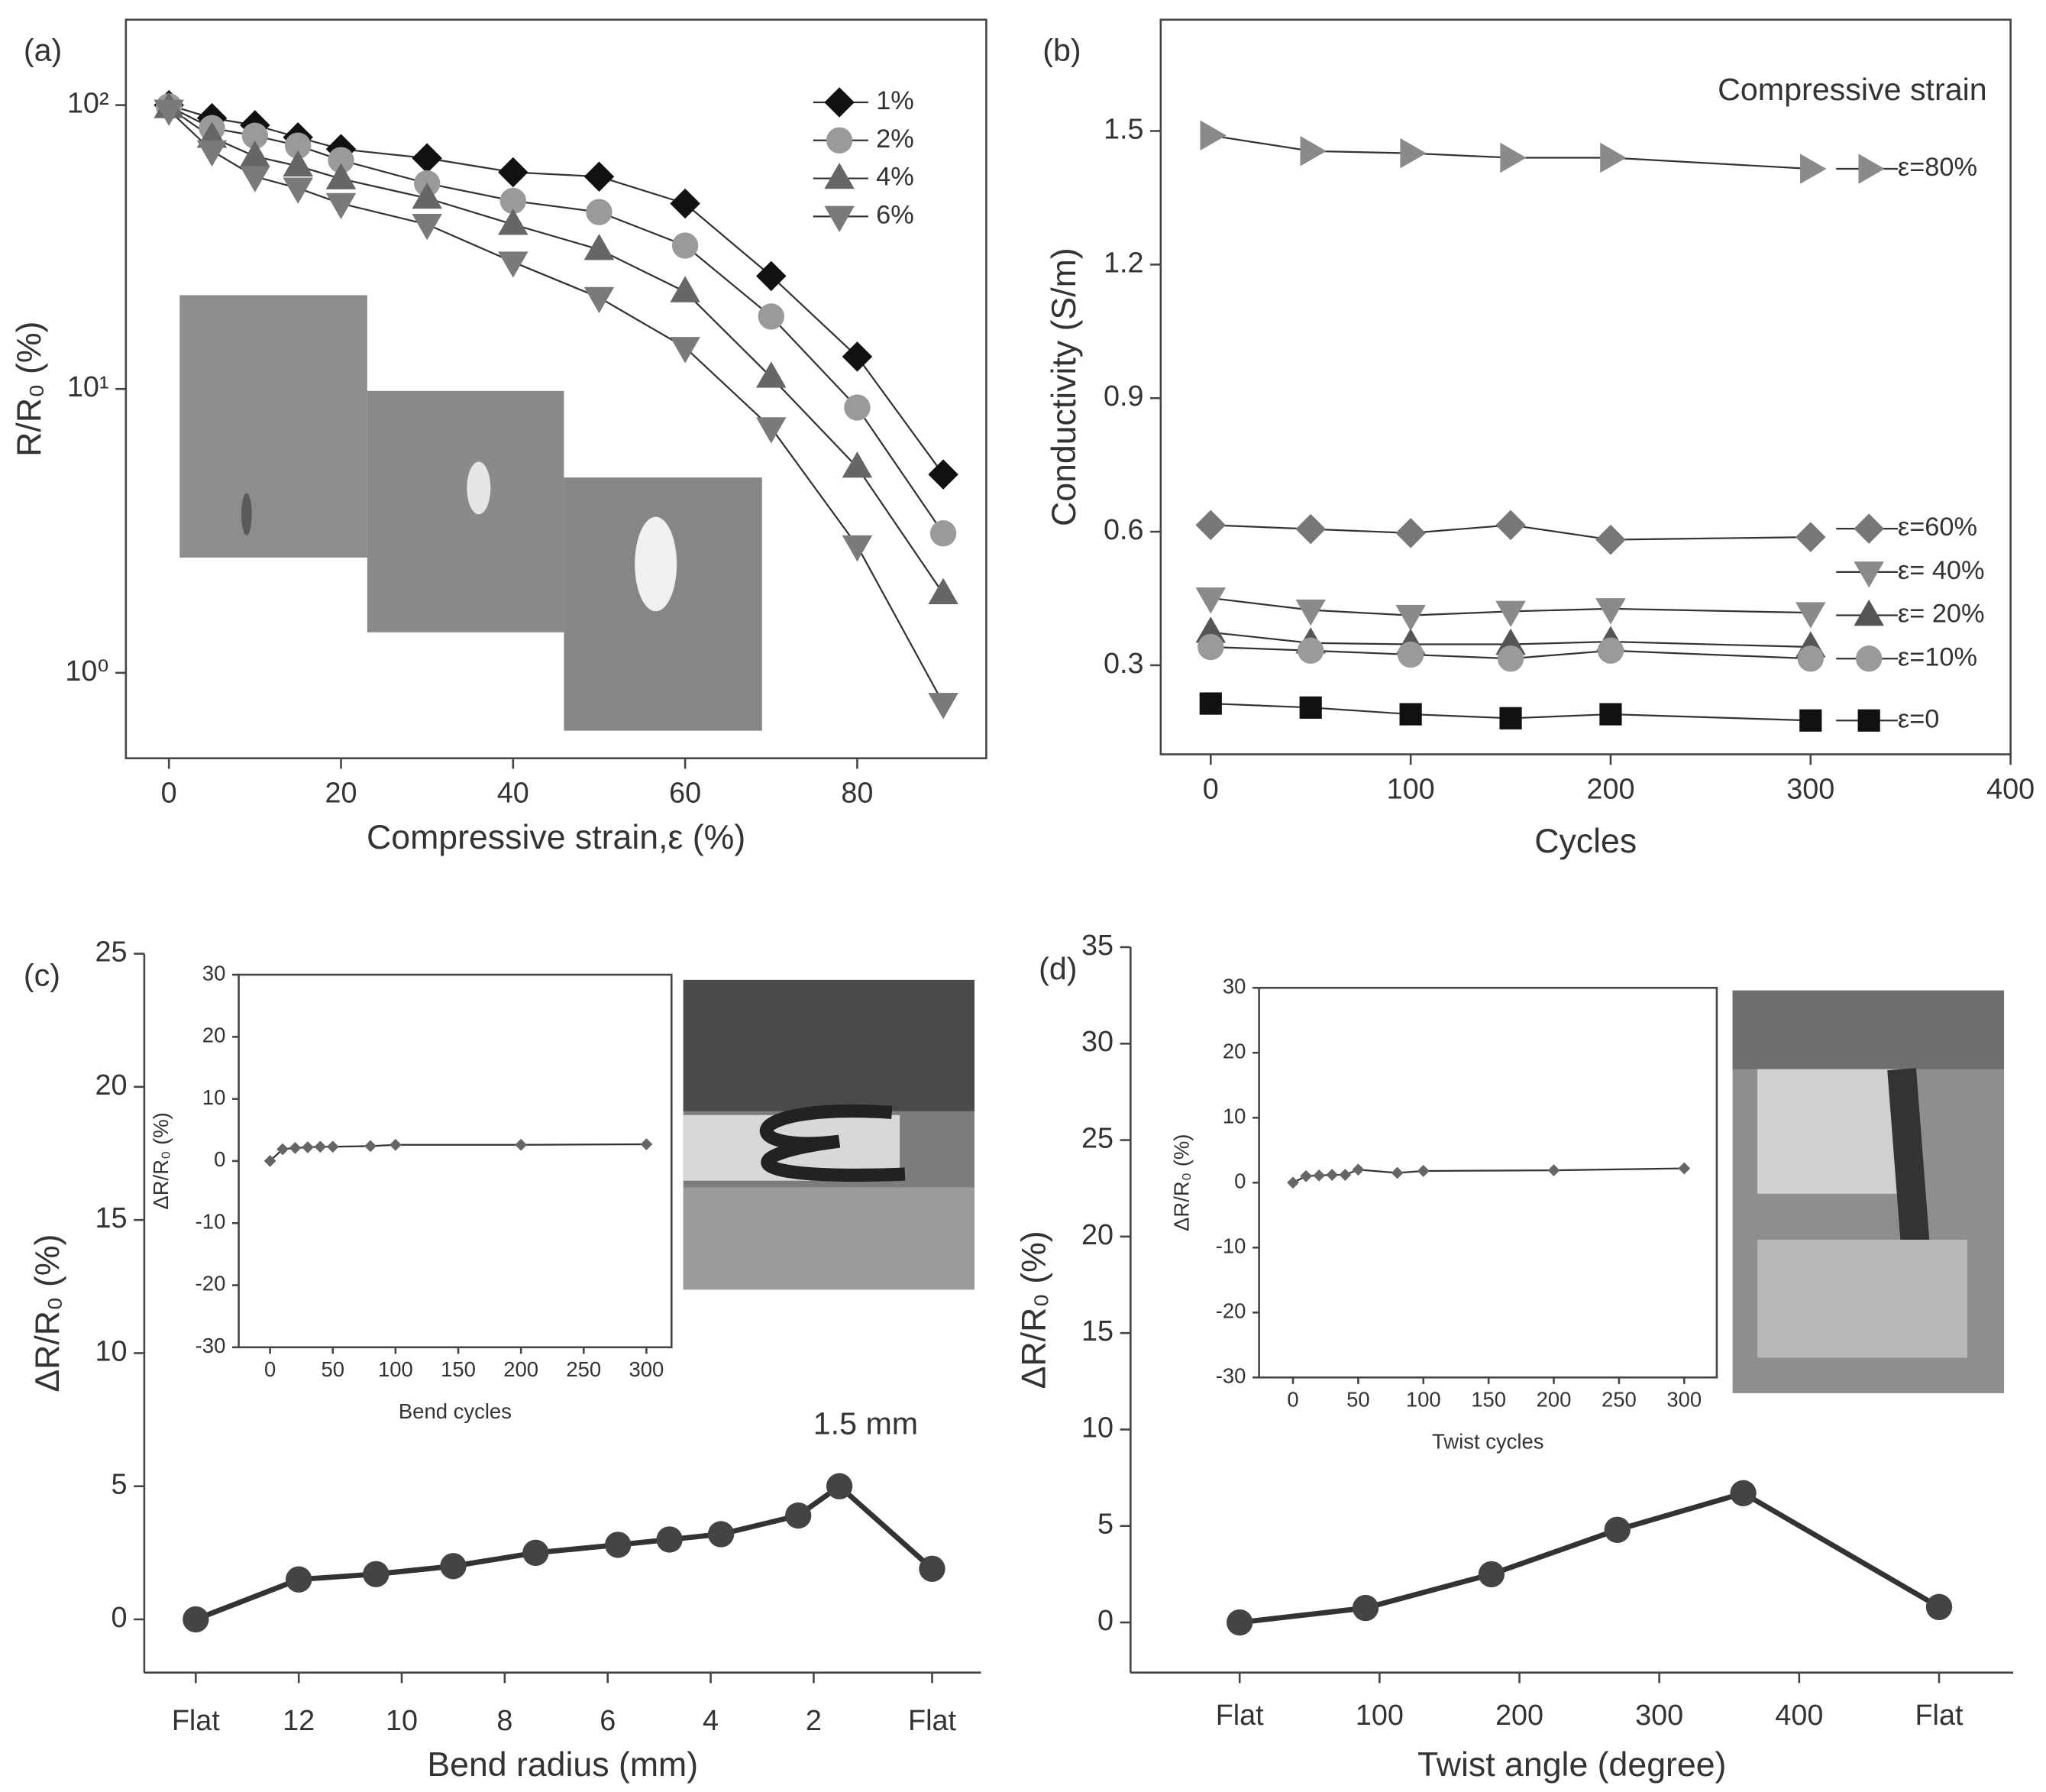 This screenshot has height=1792, width=2046. What do you see at coordinates (1105, 1525) in the screenshot?
I see `y-tick-label: 5` at bounding box center [1105, 1525].